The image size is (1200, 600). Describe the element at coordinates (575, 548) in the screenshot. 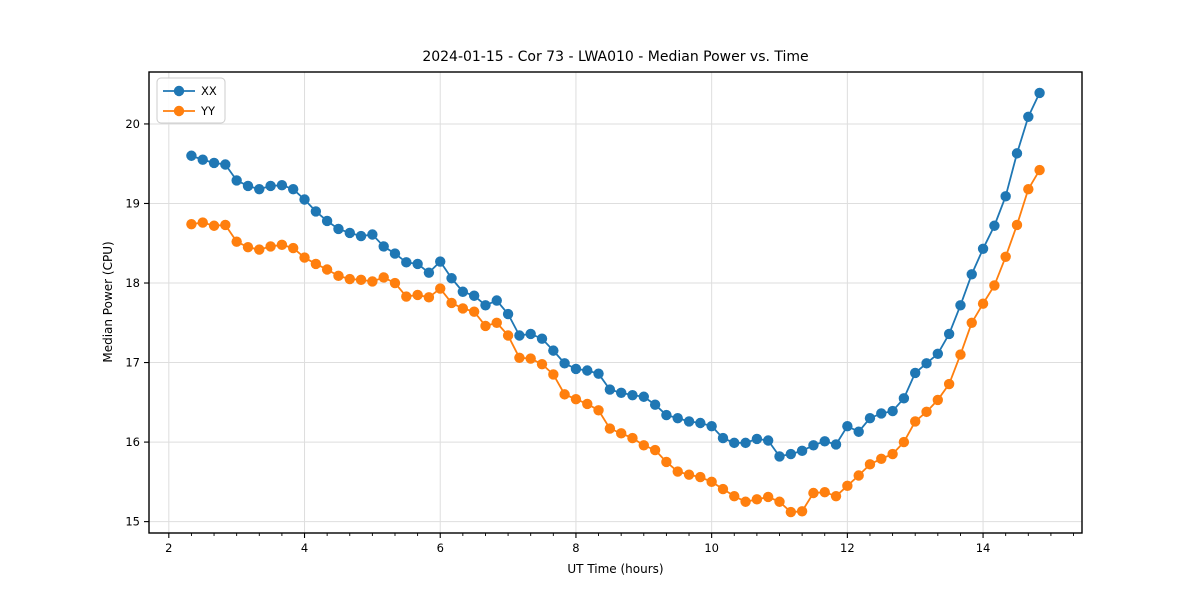

I see `x-tick-label: 8` at that location.